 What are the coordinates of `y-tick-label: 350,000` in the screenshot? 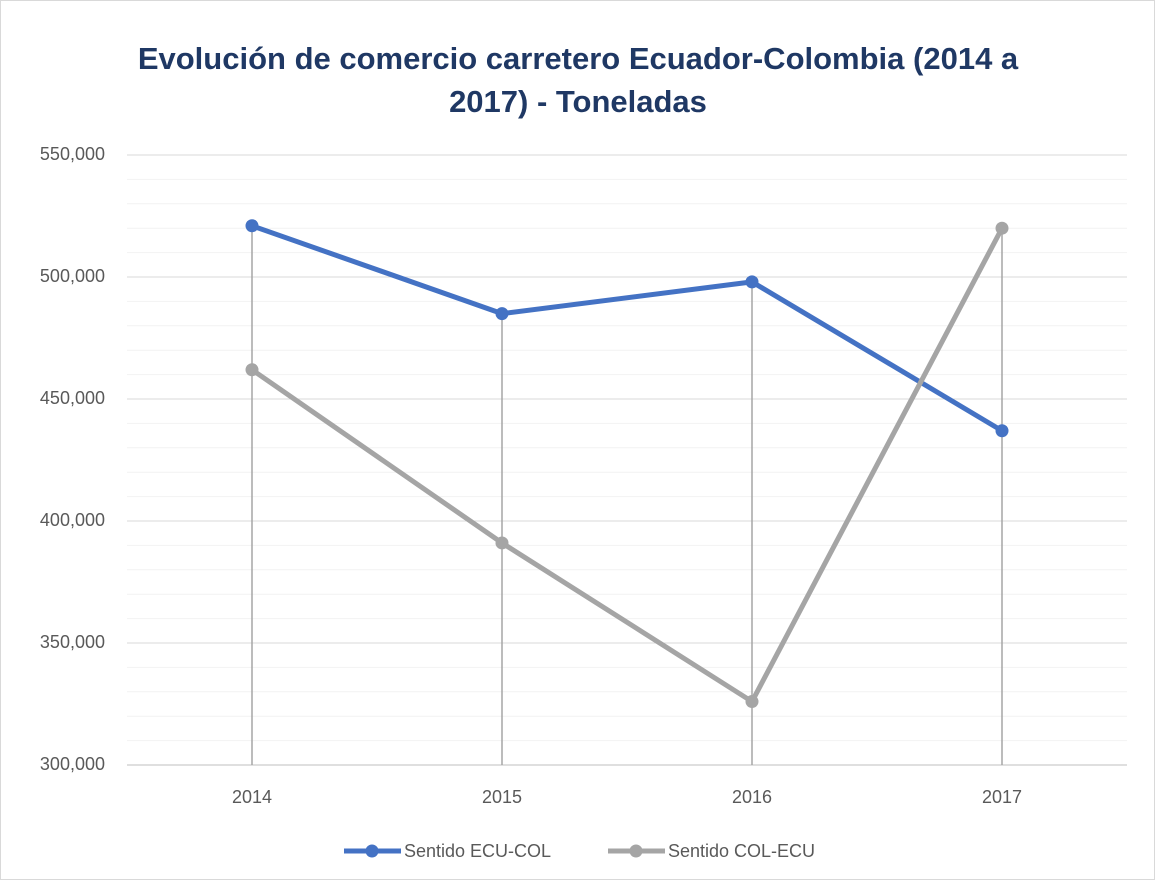 It's located at (72, 642).